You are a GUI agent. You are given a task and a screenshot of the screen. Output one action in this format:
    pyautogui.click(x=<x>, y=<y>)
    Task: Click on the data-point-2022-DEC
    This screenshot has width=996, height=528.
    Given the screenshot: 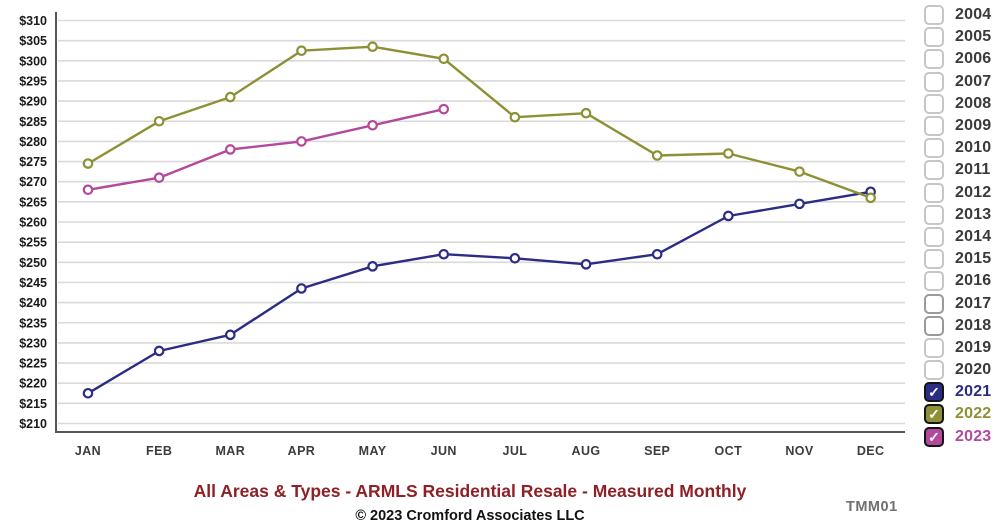 What is the action you would take?
    pyautogui.click(x=870, y=198)
    